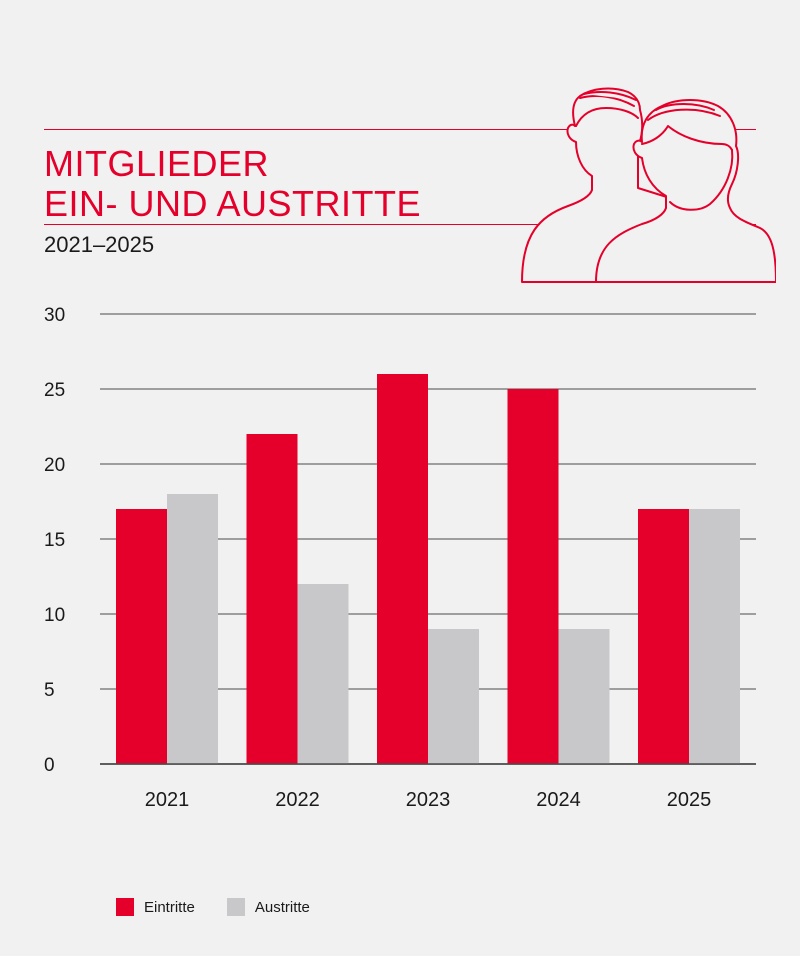  Describe the element at coordinates (400, 129) in the screenshot. I see `header-rule-top` at that location.